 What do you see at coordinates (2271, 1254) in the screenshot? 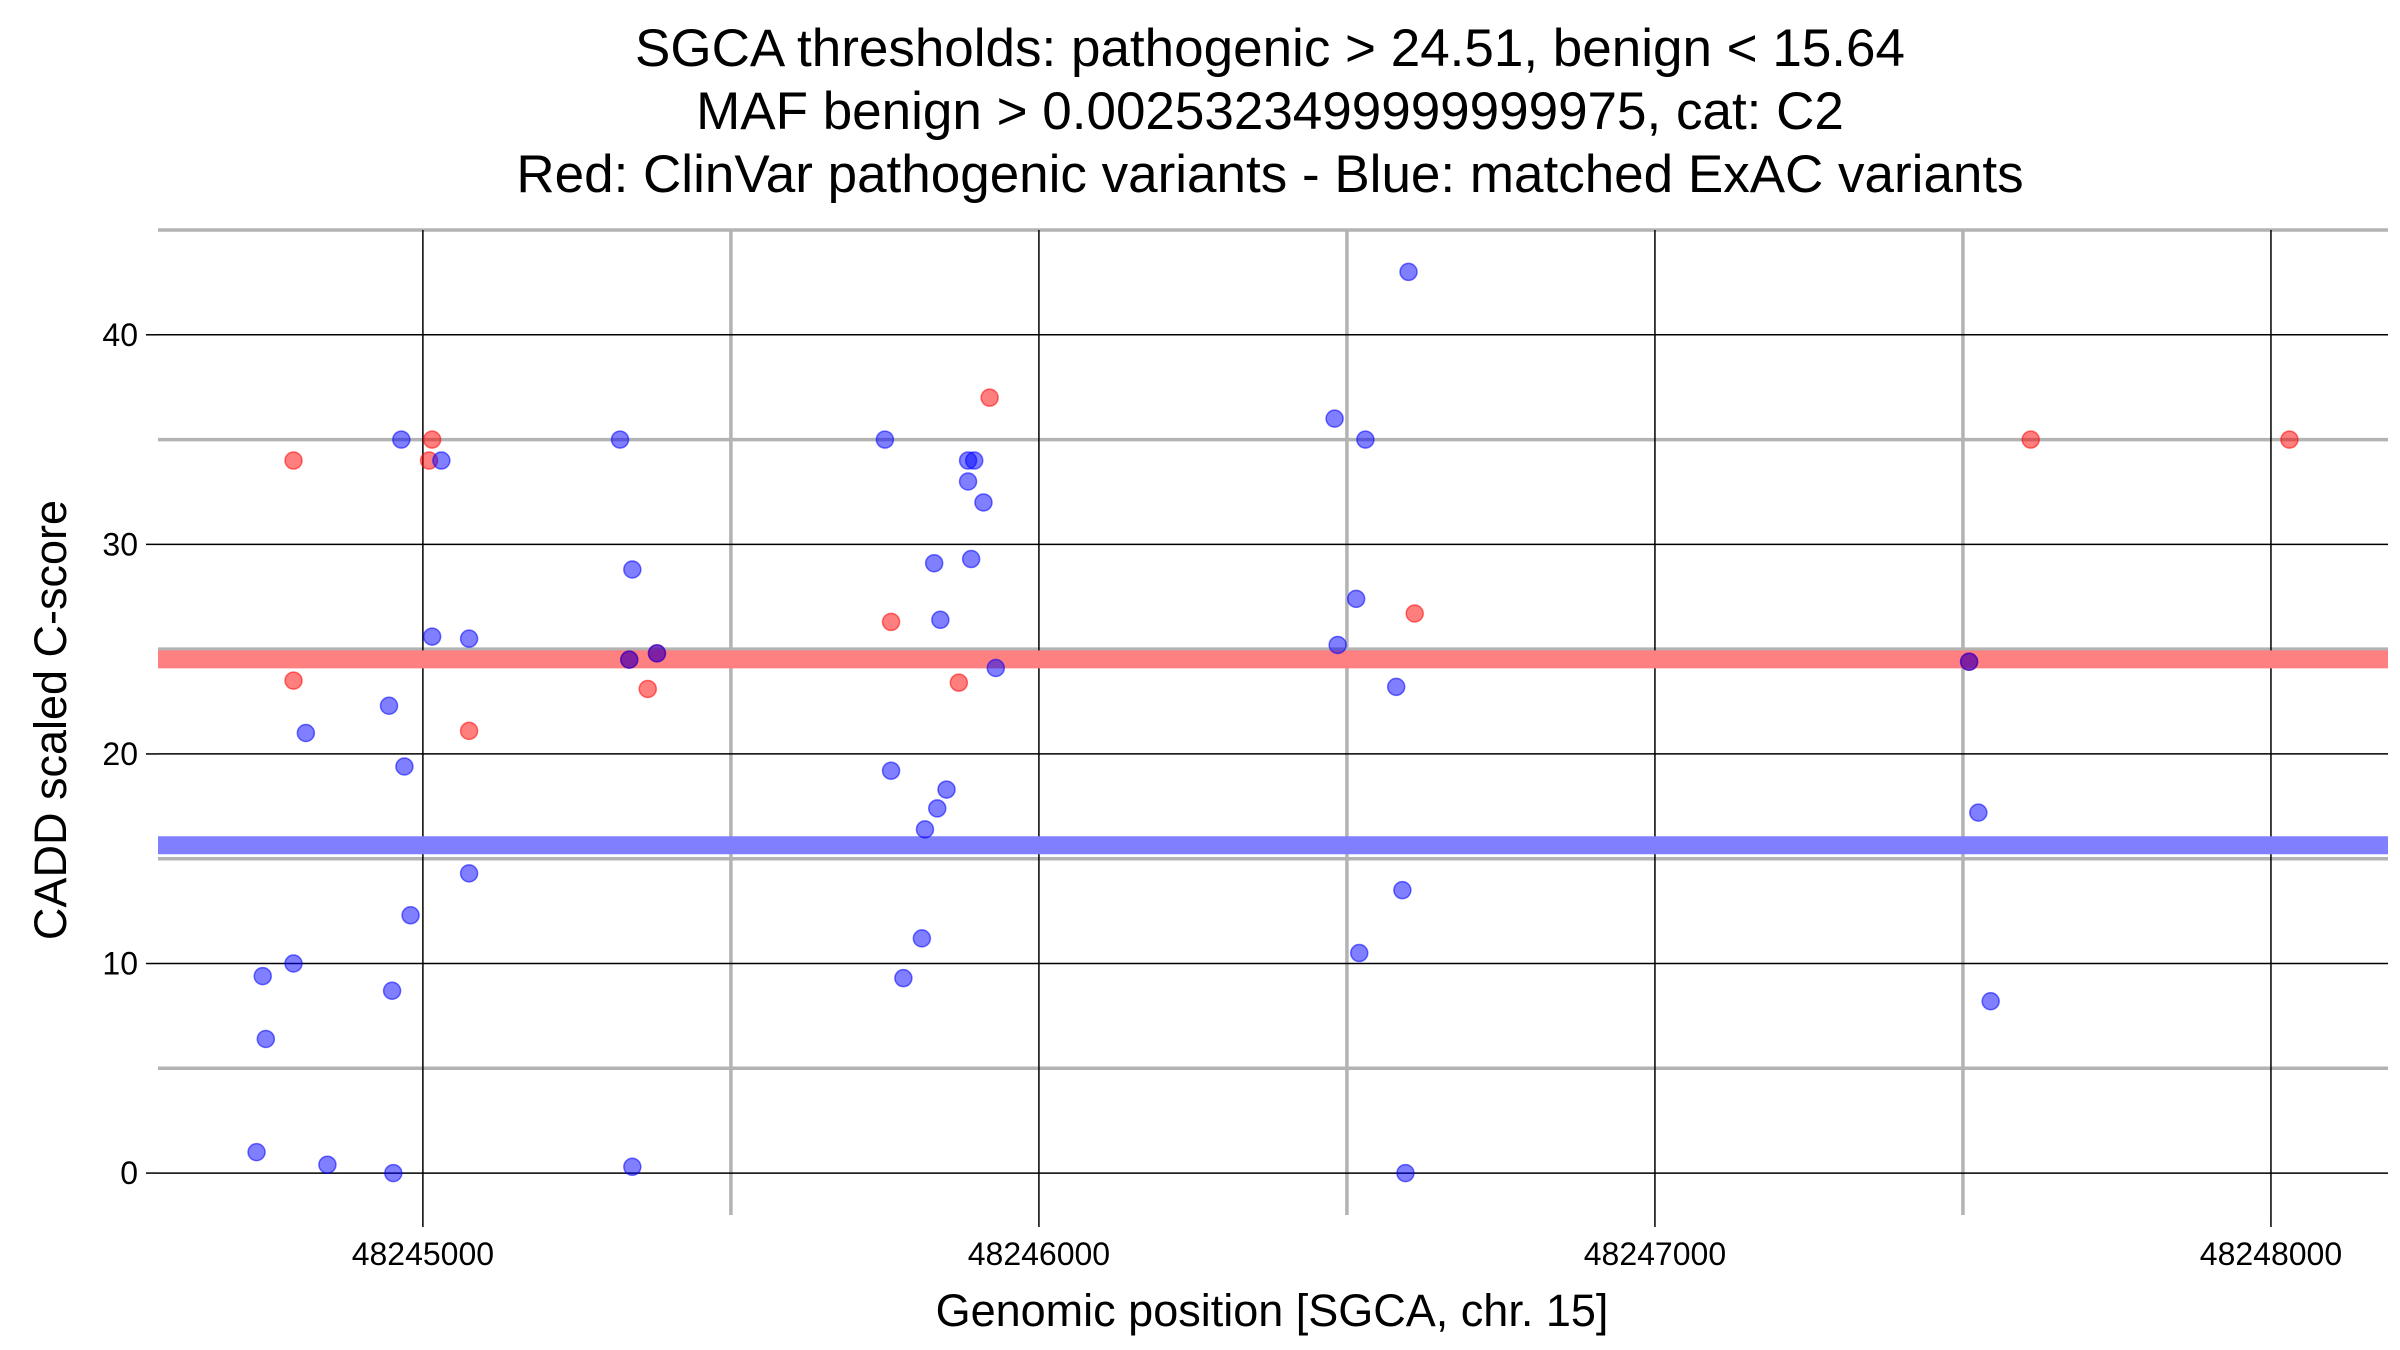
I see `x-tick-label: 48248000` at bounding box center [2271, 1254].